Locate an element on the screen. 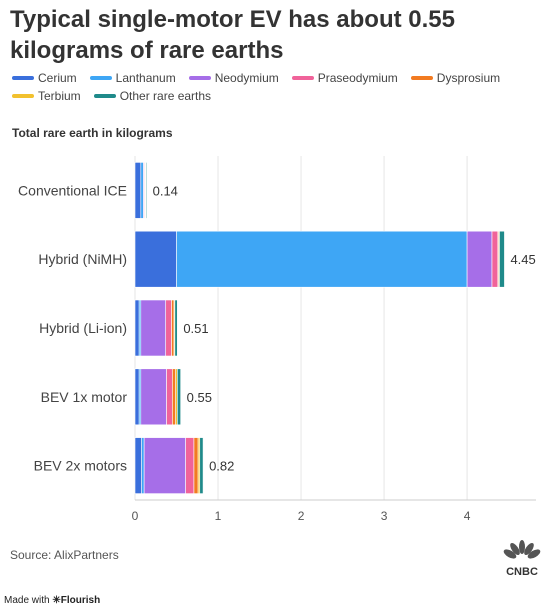 The height and width of the screenshot is (610, 550). category-label: Conventional ICE is located at coordinates (72, 190).